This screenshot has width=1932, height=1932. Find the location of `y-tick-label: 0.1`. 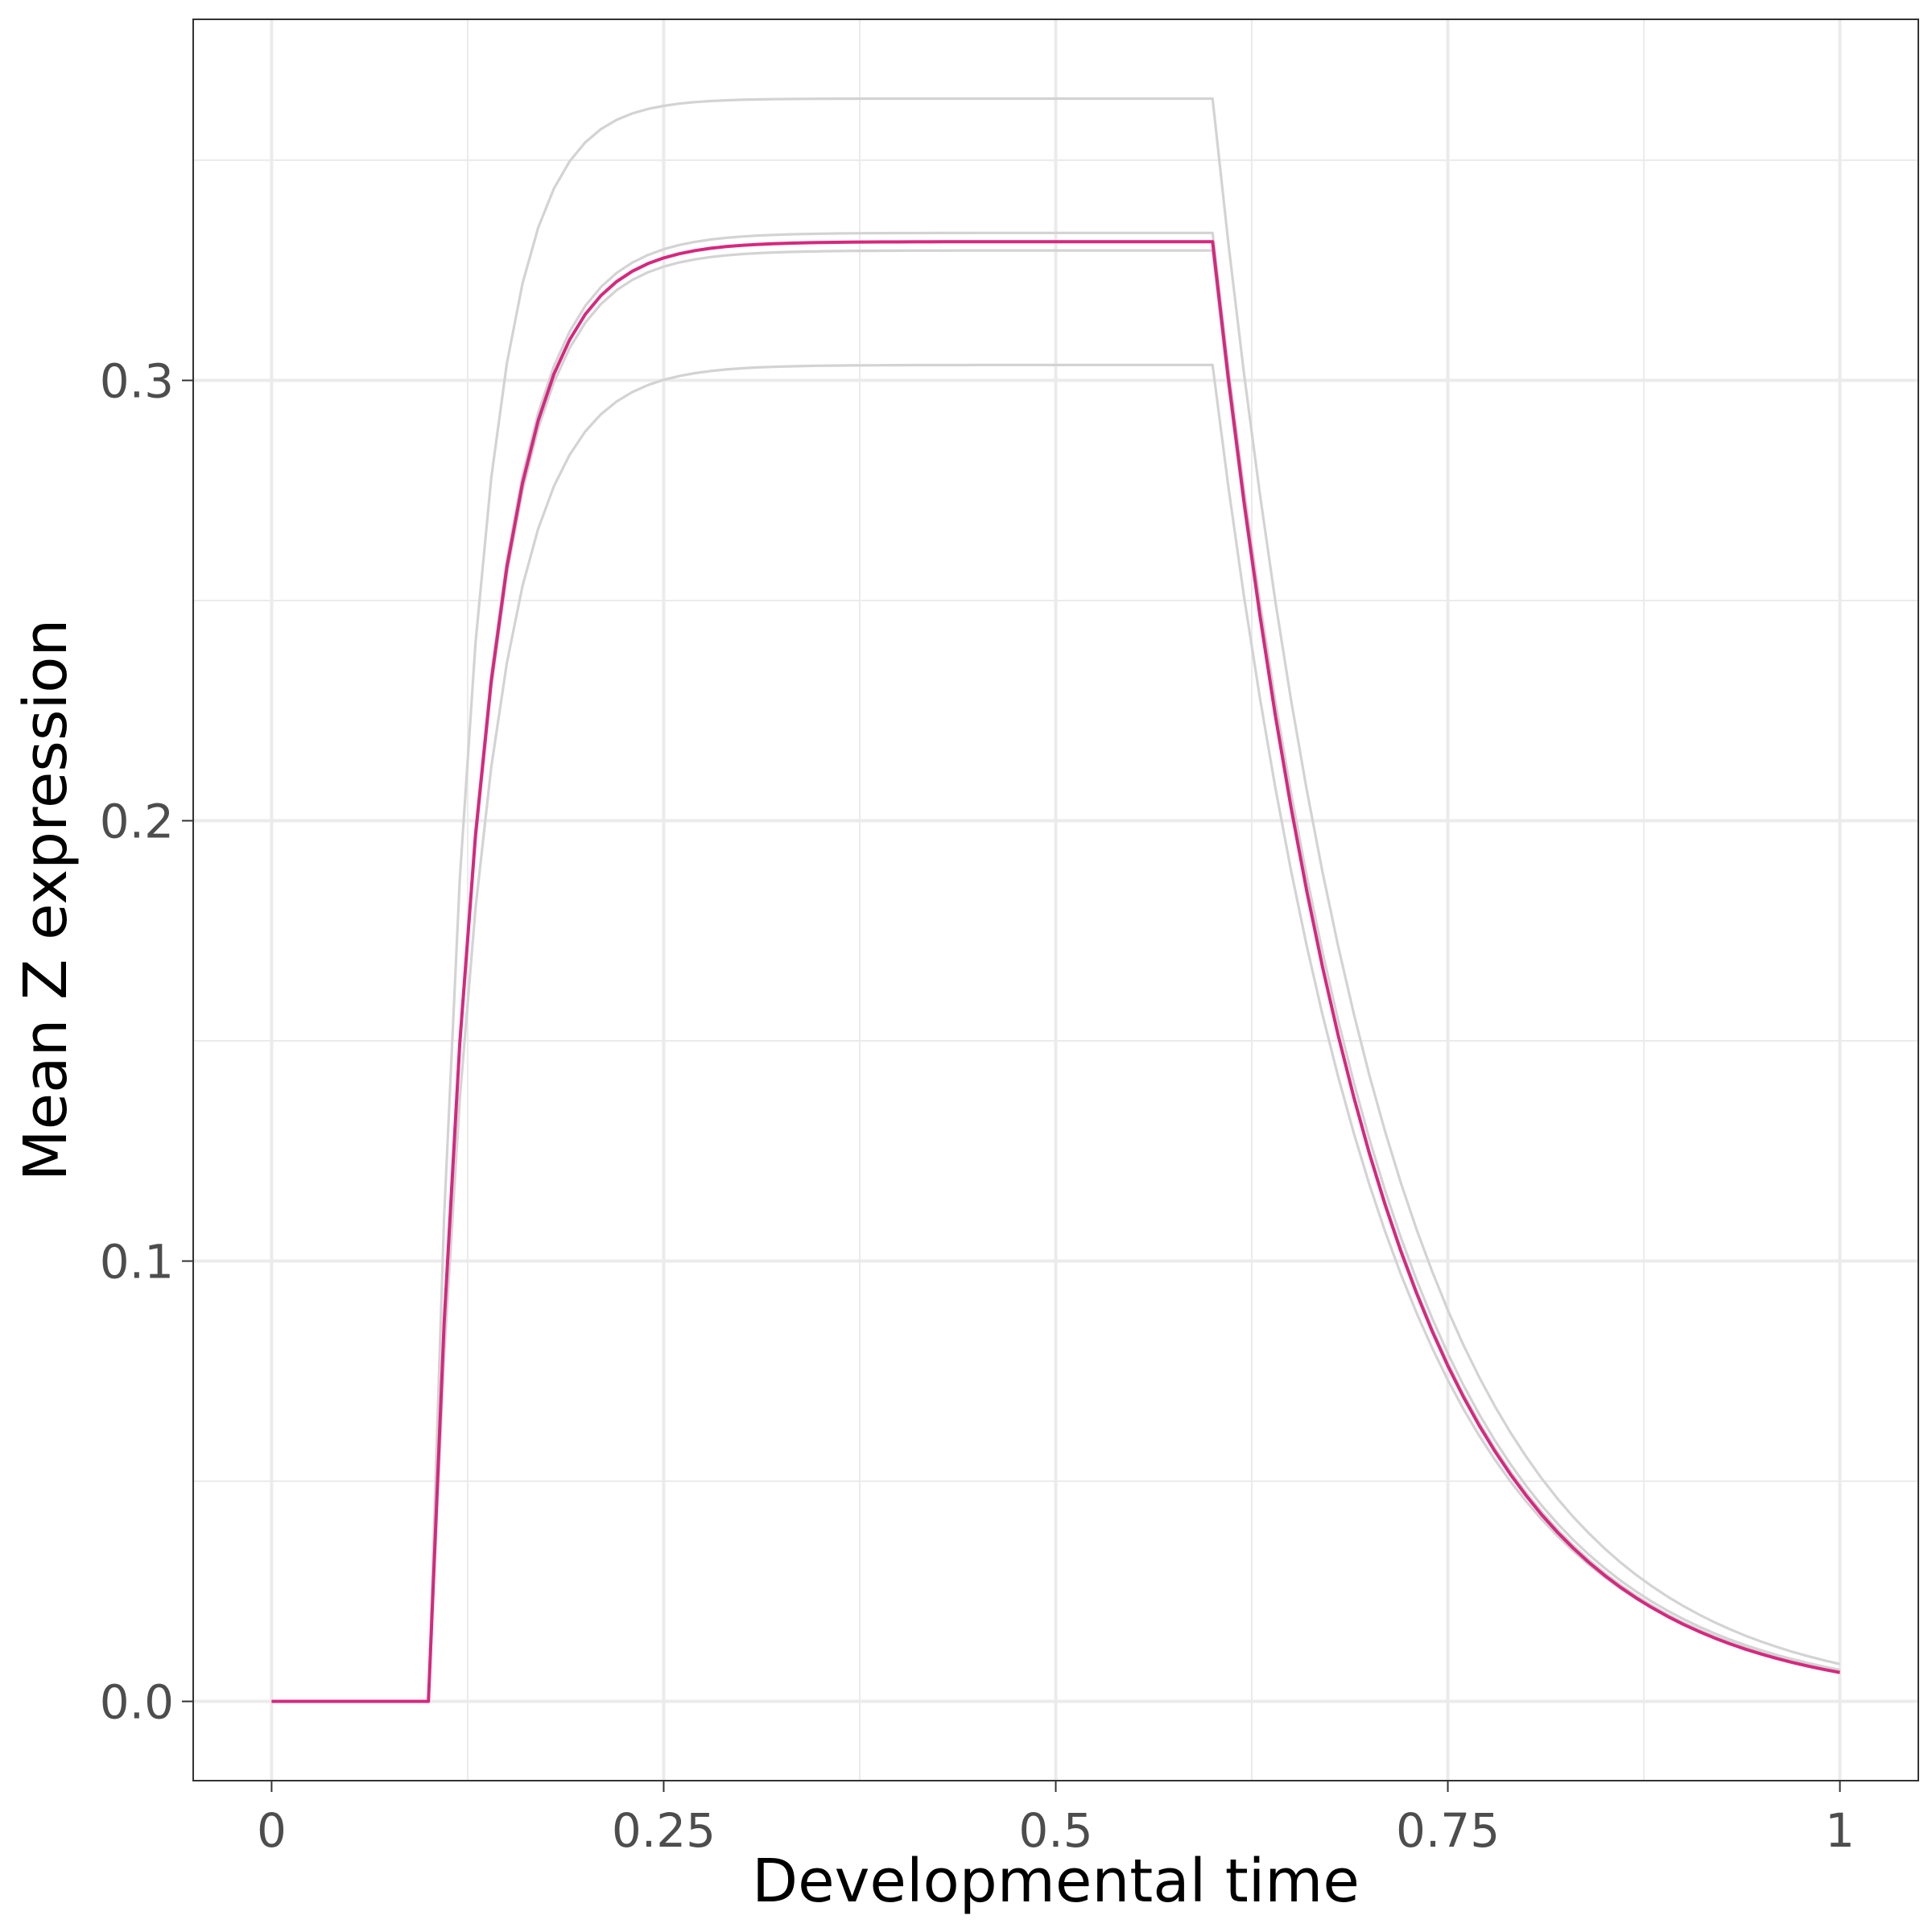

y-tick-label: 0.1 is located at coordinates (137, 1262).